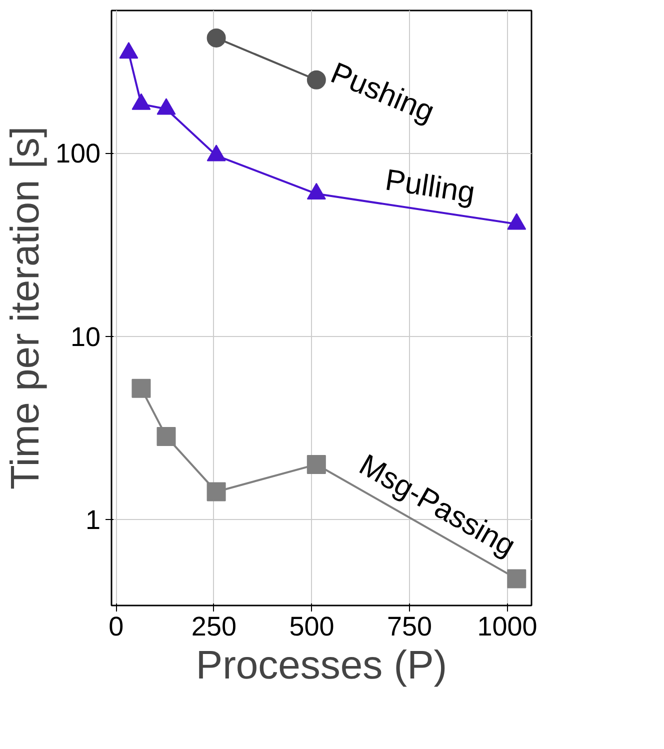 This screenshot has height=749, width=664. Describe the element at coordinates (213, 627) in the screenshot. I see `x-tick-label: 250` at that location.